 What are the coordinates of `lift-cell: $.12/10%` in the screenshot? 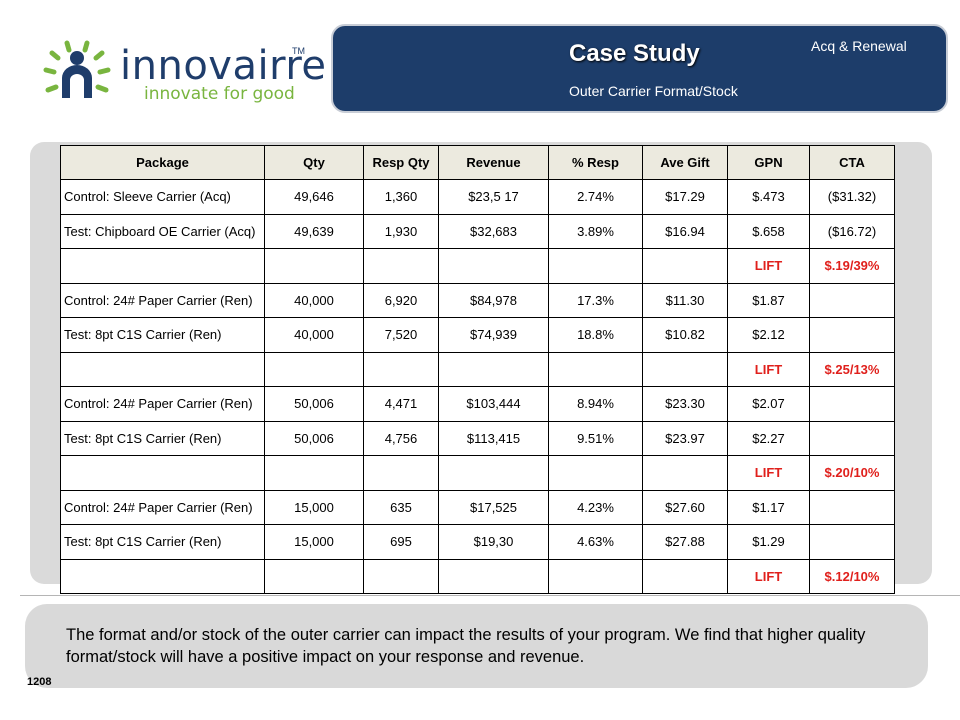 It's located at (852, 576).